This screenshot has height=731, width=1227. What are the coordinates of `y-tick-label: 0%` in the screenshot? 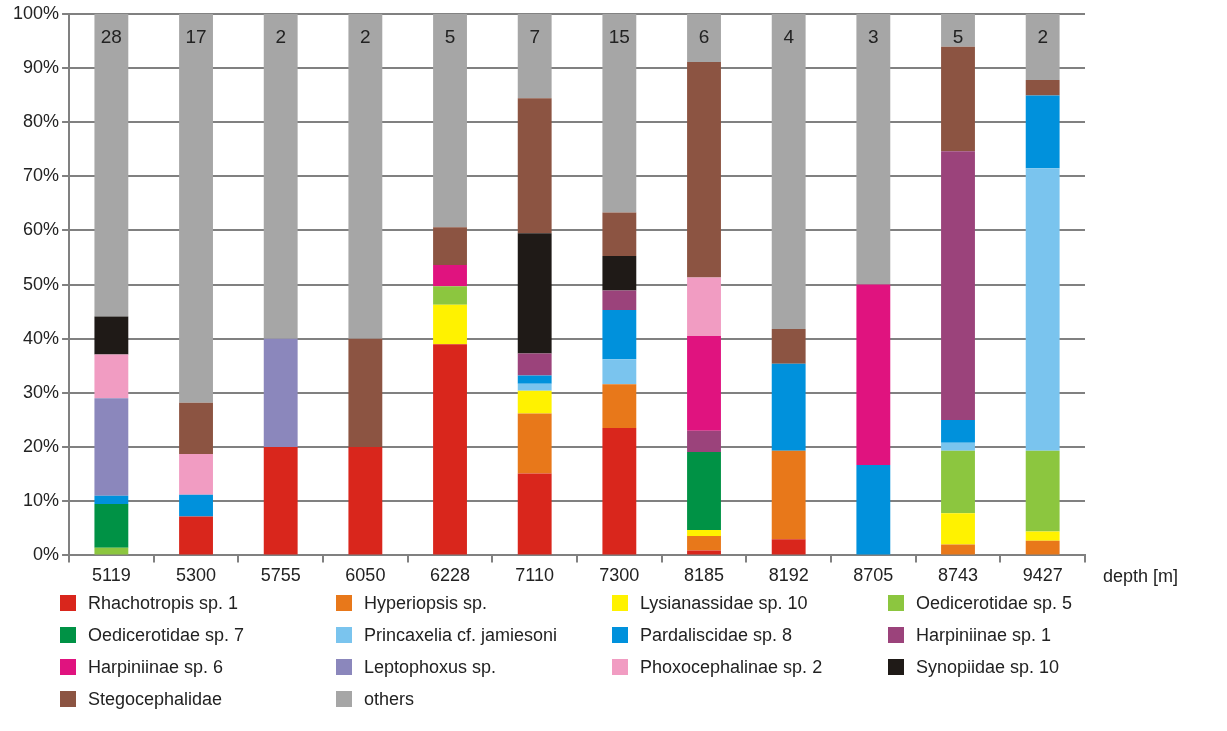 It's located at (46, 554).